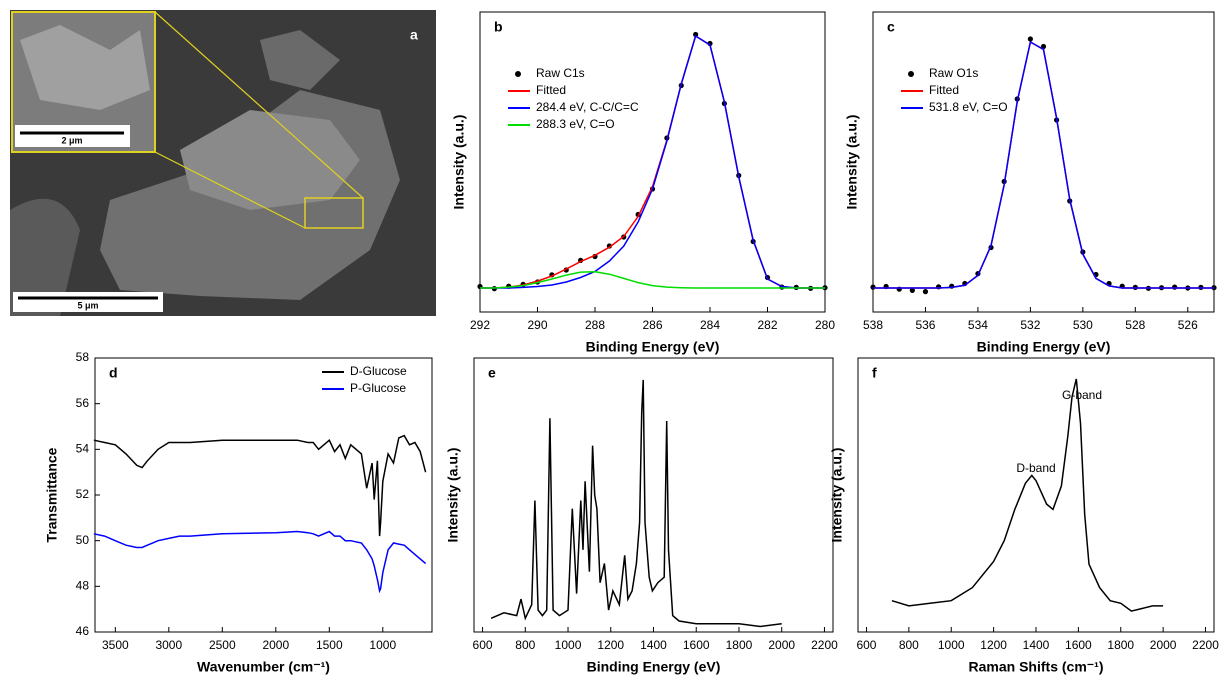 The image size is (1226, 680). I want to click on x-tick-label: 526, so click(1188, 325).